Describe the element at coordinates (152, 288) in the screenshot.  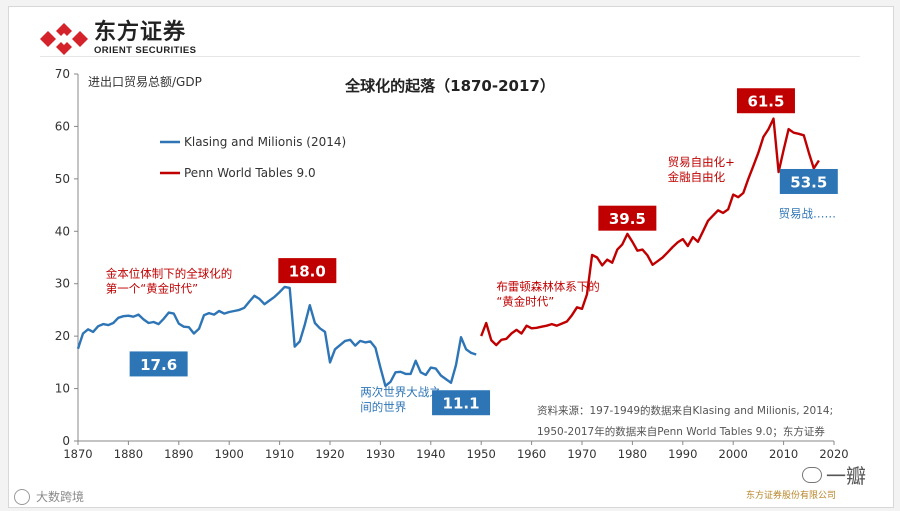
I see `annotation-text: 第一个“黄金时代”` at that location.